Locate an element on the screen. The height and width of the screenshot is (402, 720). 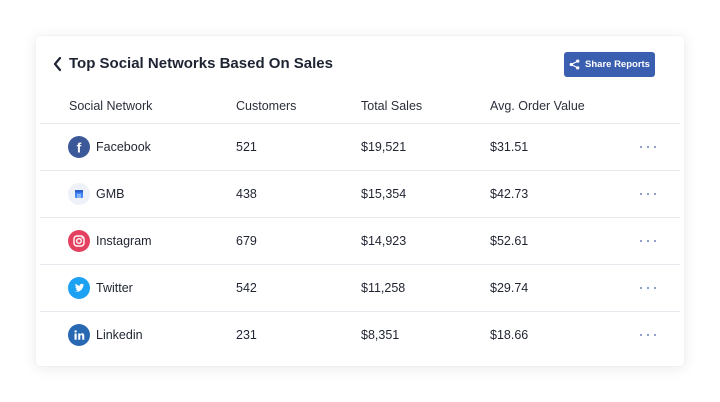
facebook-icon: f is located at coordinates (79, 147).